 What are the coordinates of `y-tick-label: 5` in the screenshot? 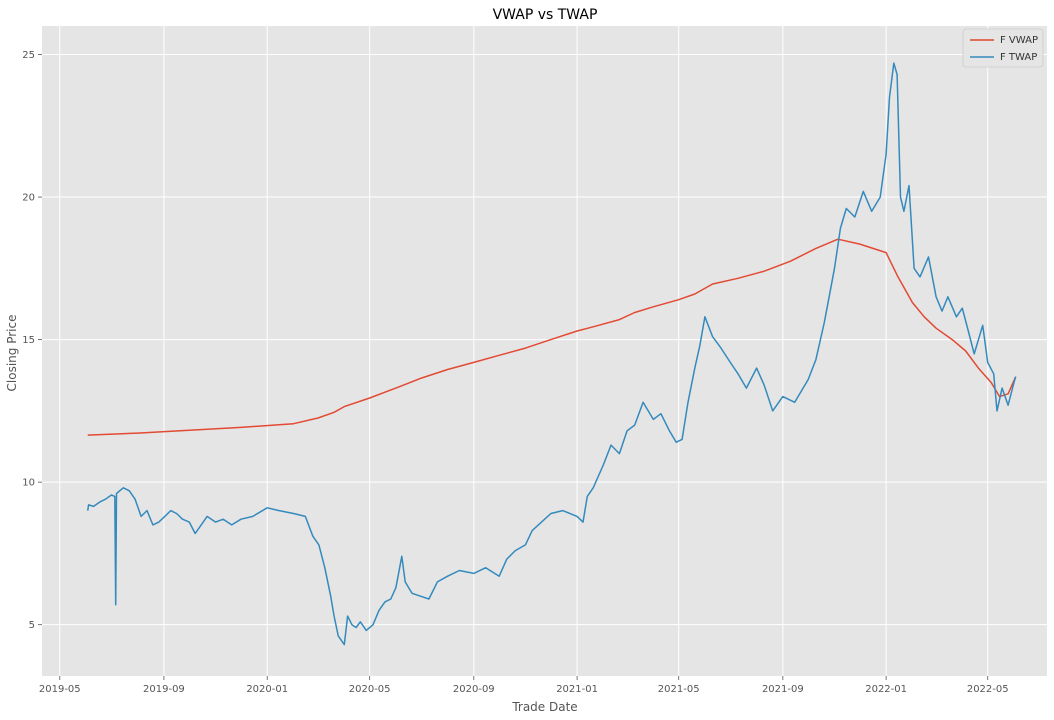 It's located at (32, 625).